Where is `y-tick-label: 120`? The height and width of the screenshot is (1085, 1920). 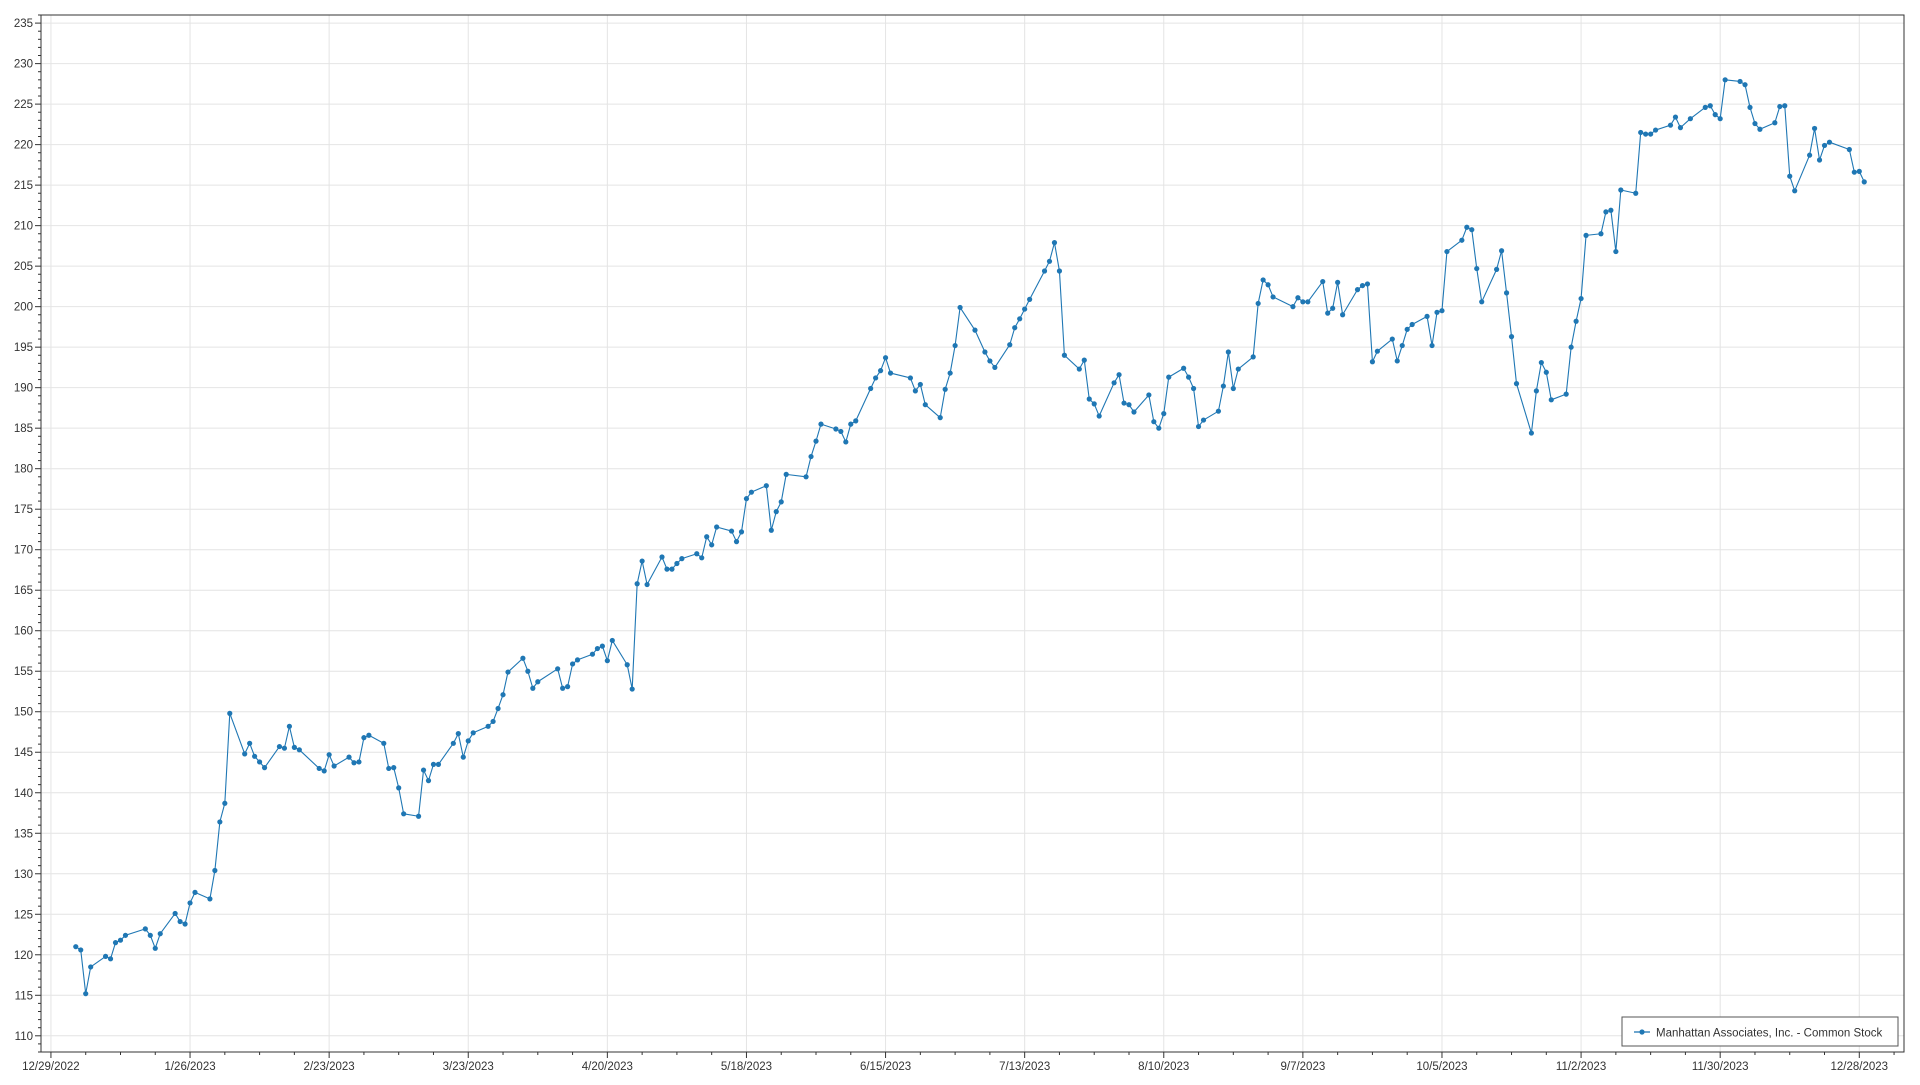
y-tick-label: 120 is located at coordinates (23, 956).